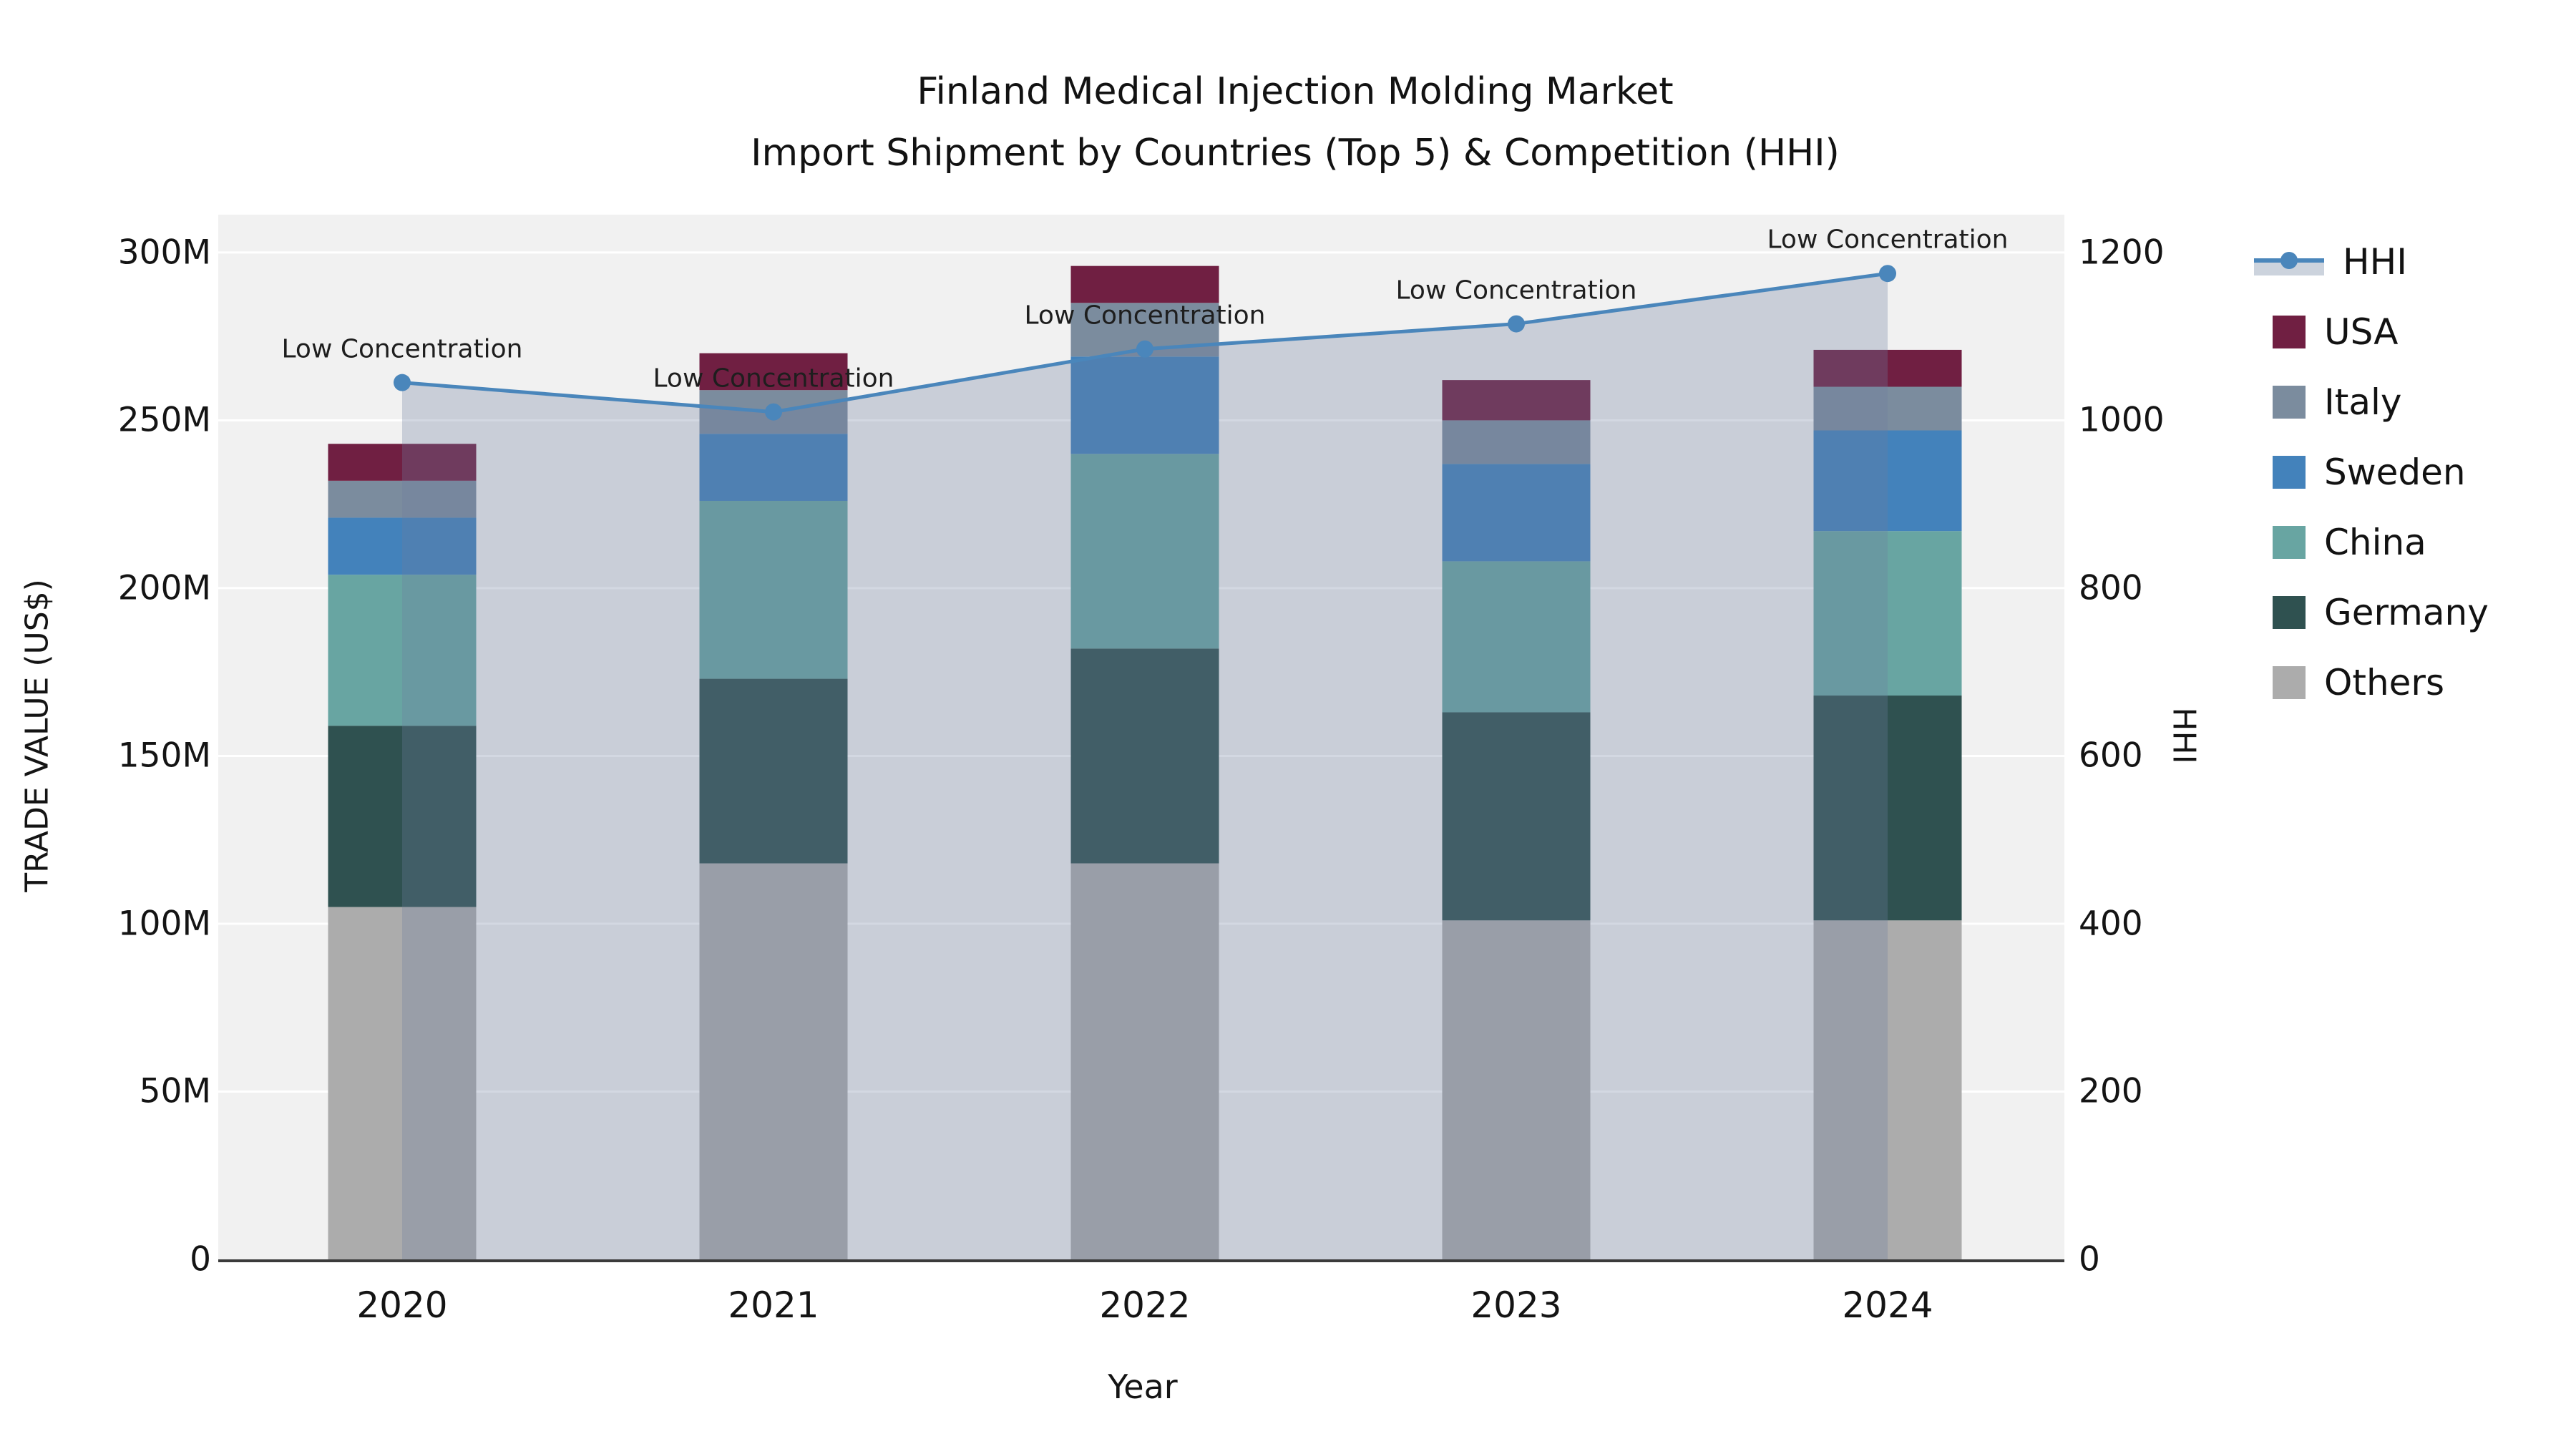 This screenshot has width=2576, height=1449. Describe the element at coordinates (2289, 402) in the screenshot. I see `legend-color-swatch-italy` at that location.